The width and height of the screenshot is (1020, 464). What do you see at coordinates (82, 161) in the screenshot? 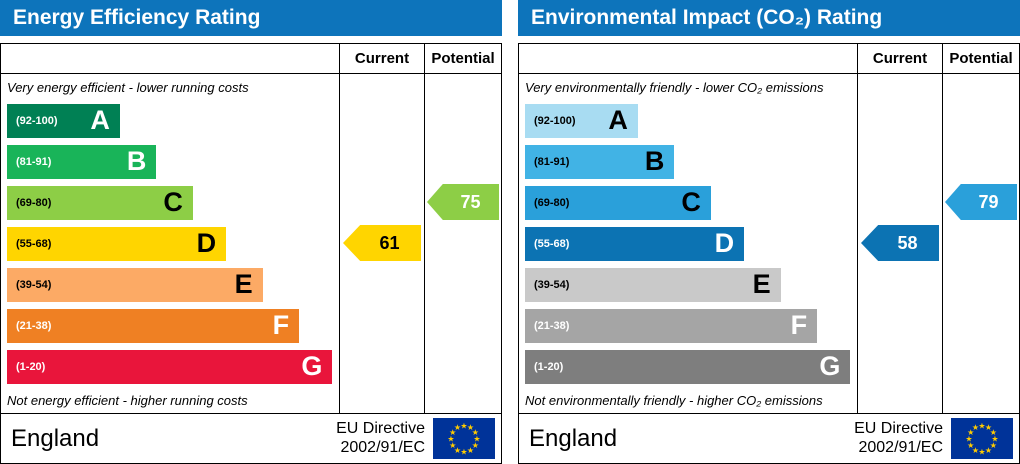
I see `energy-band-bar-b: (81-91) B` at bounding box center [82, 161].